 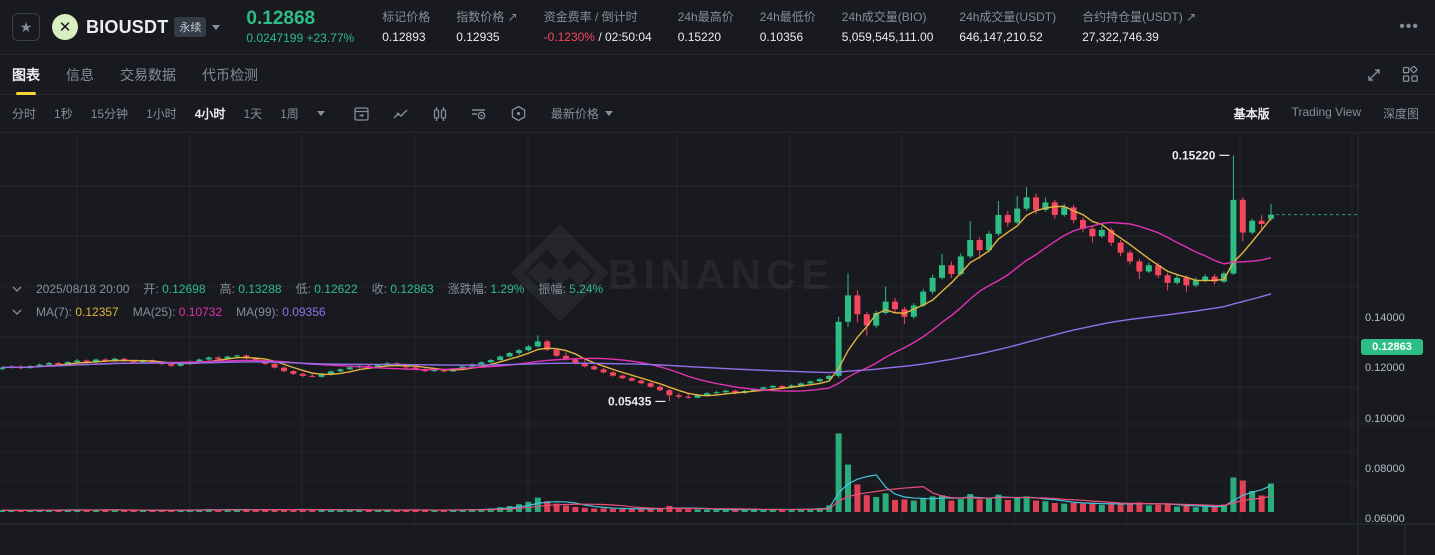 What do you see at coordinates (705, 27) in the screenshot?
I see `stat-24h-high: 24h最高价 0.15220` at bounding box center [705, 27].